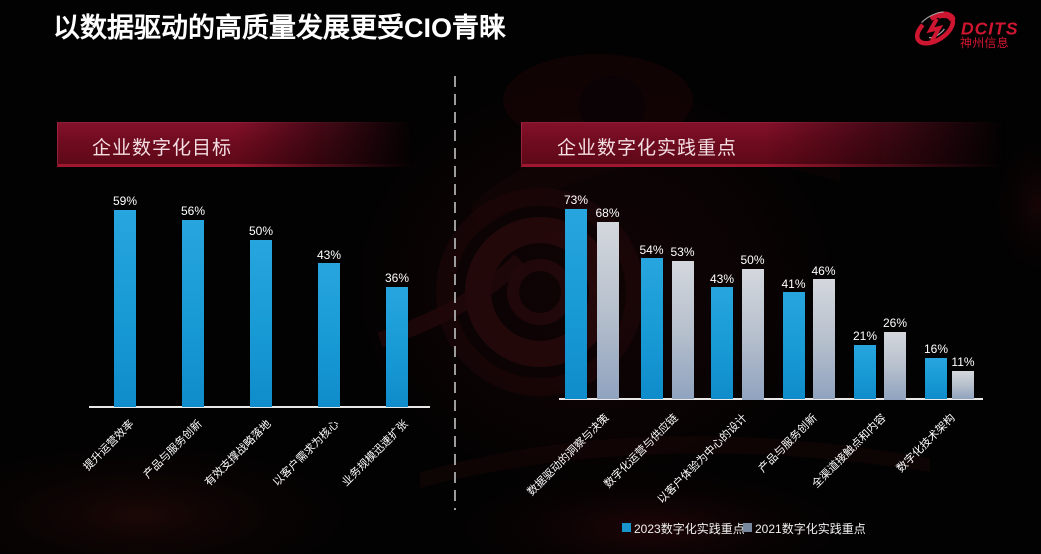 This screenshot has width=1041, height=554. I want to click on svg-text: 神州信息, so click(984, 42).